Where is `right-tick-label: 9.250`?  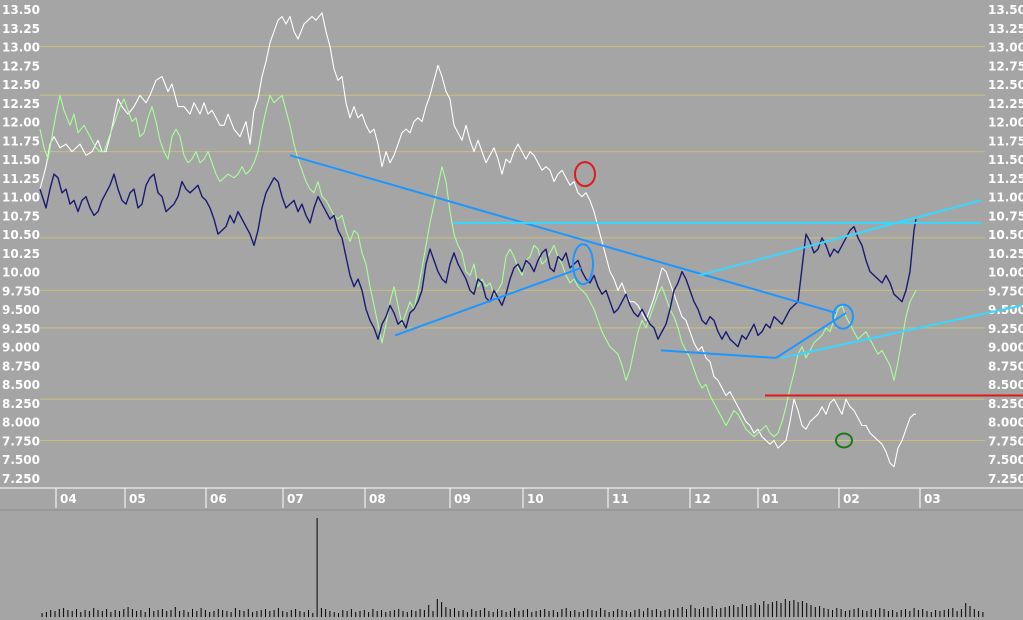
right-tick-label: 9.250 is located at coordinates (1005, 329).